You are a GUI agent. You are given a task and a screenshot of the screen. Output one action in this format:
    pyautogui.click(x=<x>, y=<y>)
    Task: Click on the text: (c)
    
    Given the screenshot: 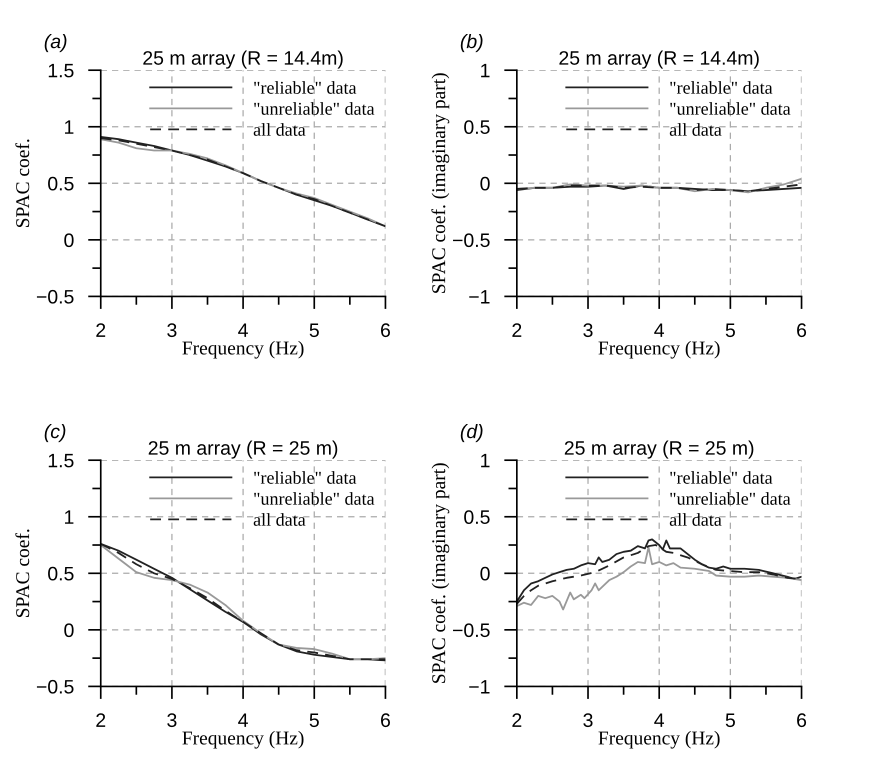 What is the action you would take?
    pyautogui.click(x=55, y=433)
    